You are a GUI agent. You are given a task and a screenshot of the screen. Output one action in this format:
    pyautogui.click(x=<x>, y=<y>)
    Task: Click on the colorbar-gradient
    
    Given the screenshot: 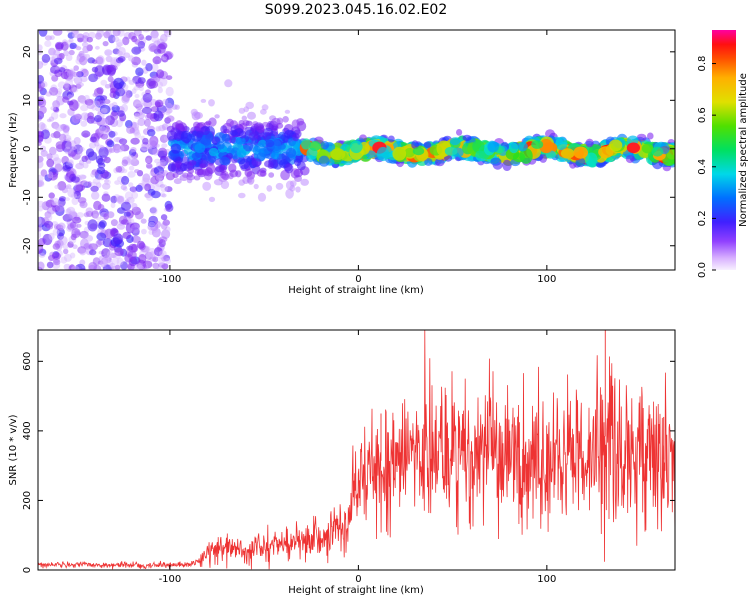 What is the action you would take?
    pyautogui.click(x=724, y=150)
    